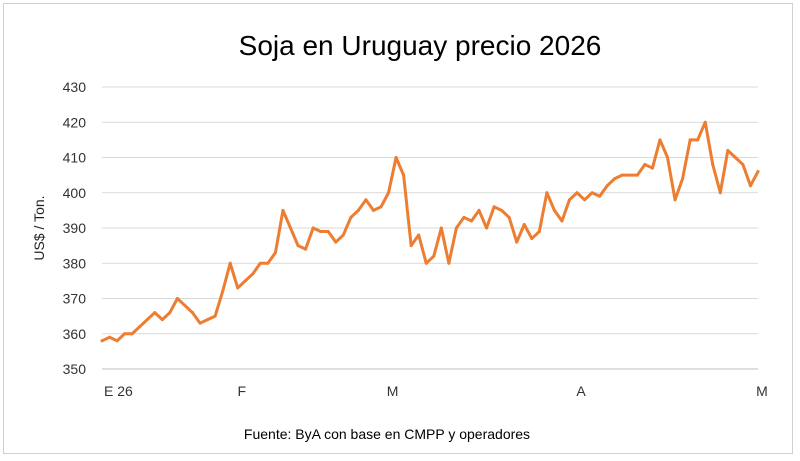  What do you see at coordinates (420, 45) in the screenshot?
I see `chart-title: Soja en Uruguay precio 2026` at bounding box center [420, 45].